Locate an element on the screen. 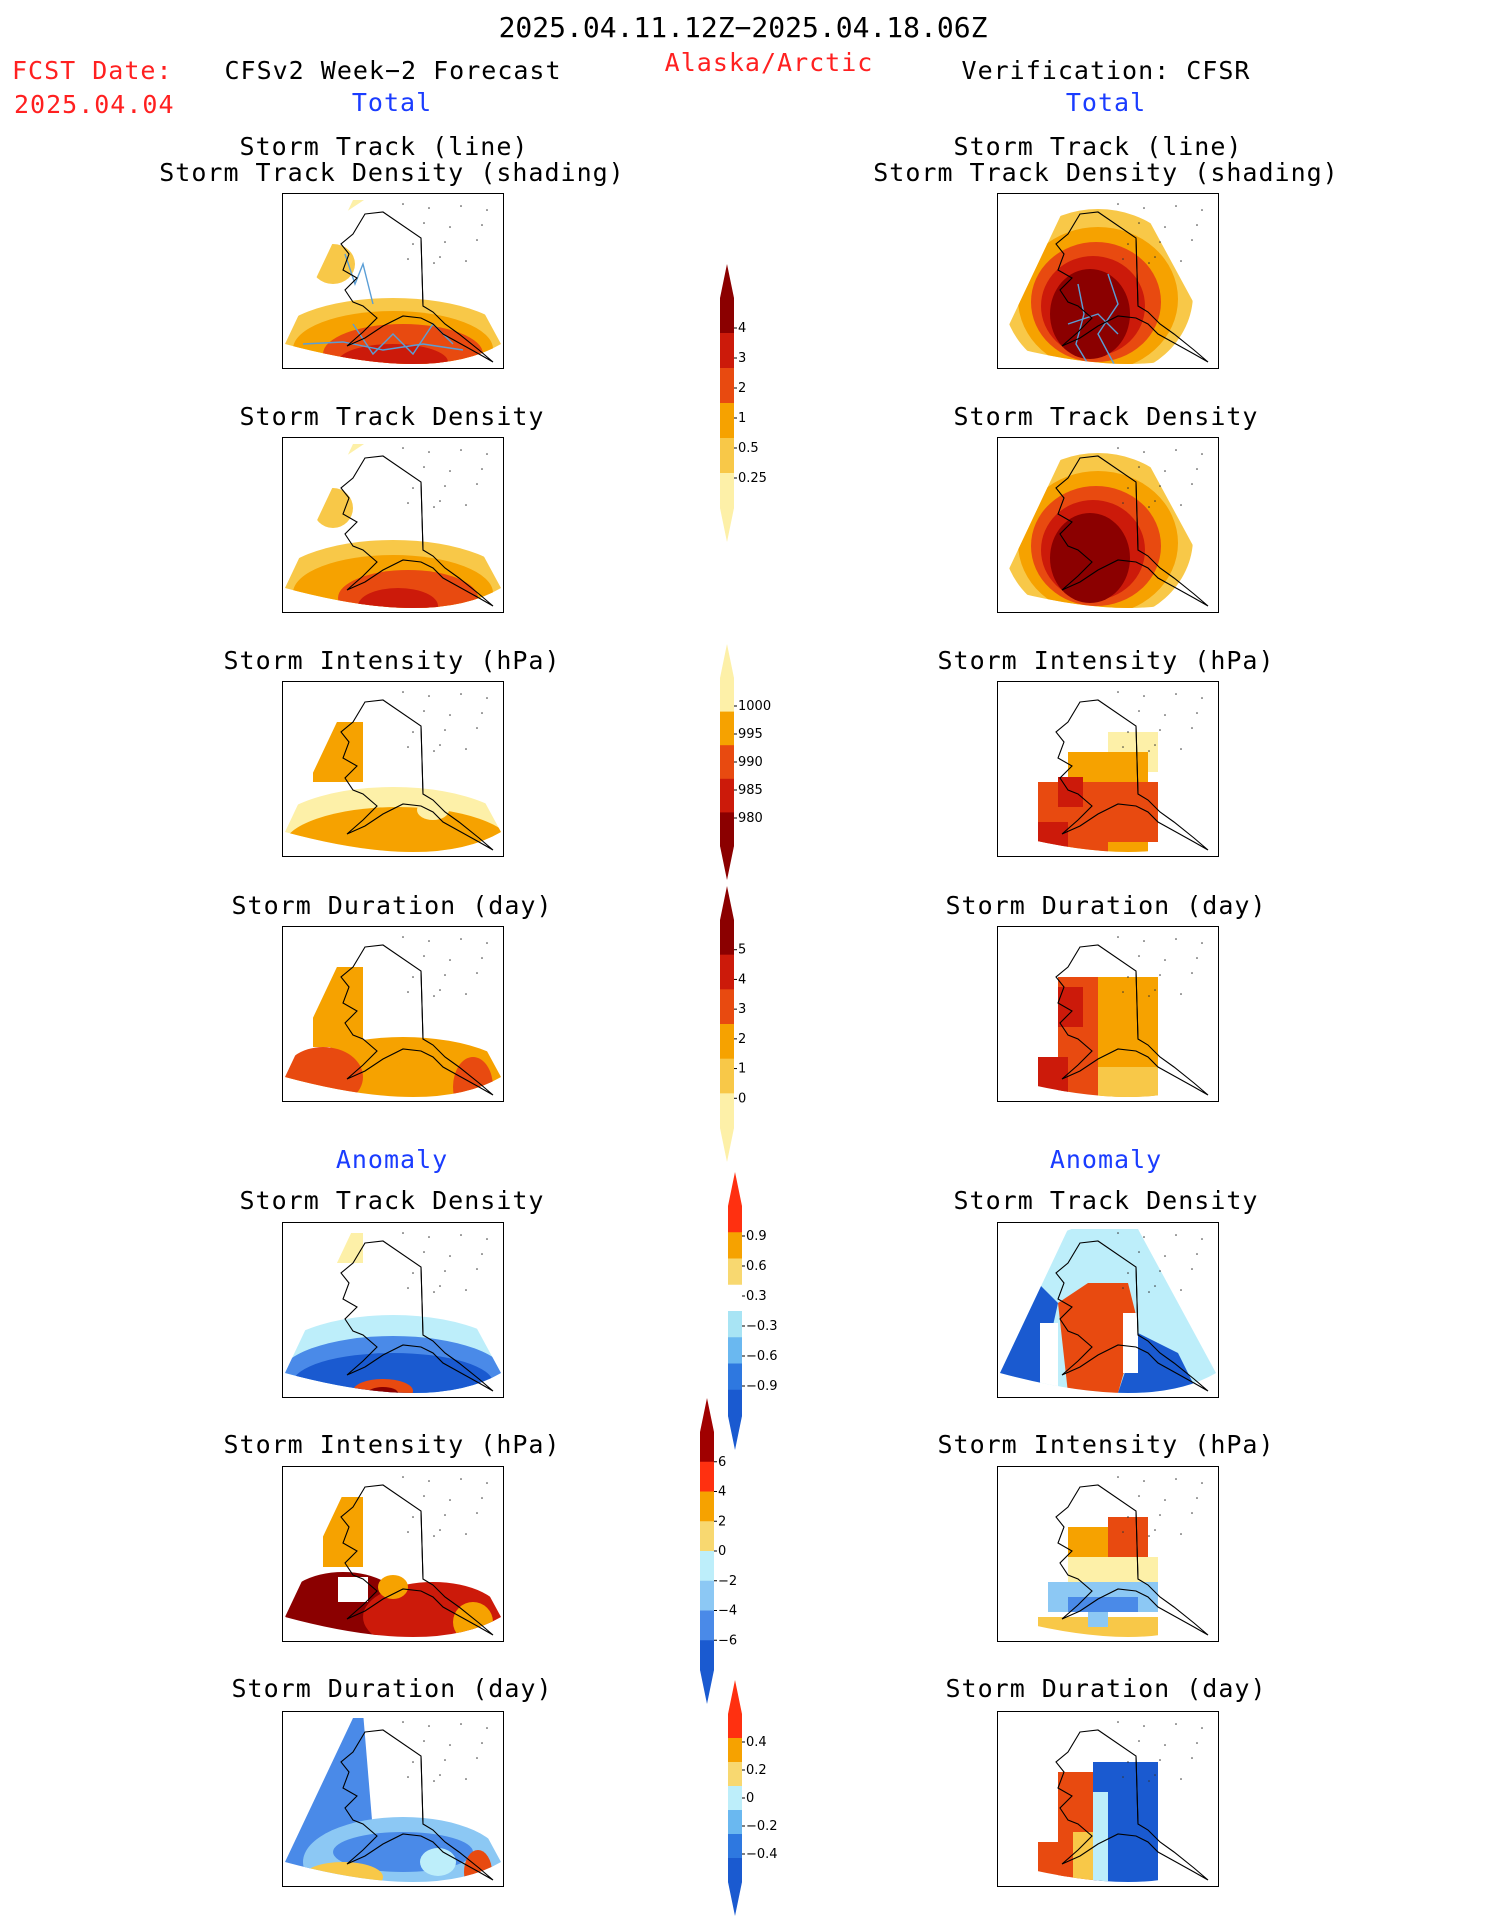 Image resolution: width=1487 pixels, height=1925 pixels. right-track-line-title: Storm Track (line) is located at coordinates (1098, 146).